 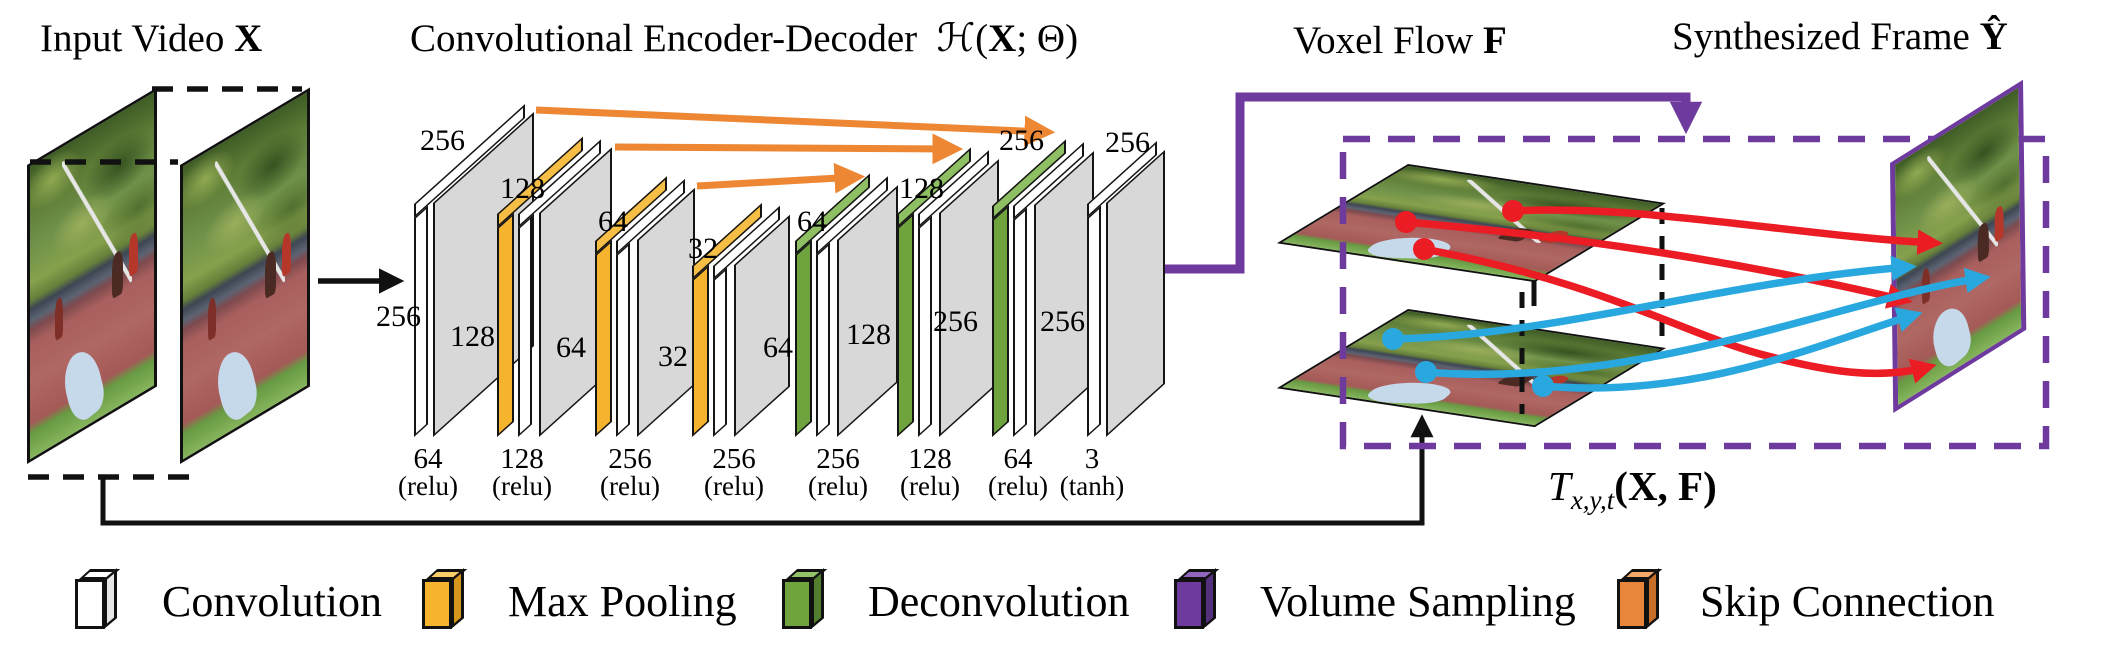 I want to click on voxel-flow-plane-top, so click(x=1471, y=223).